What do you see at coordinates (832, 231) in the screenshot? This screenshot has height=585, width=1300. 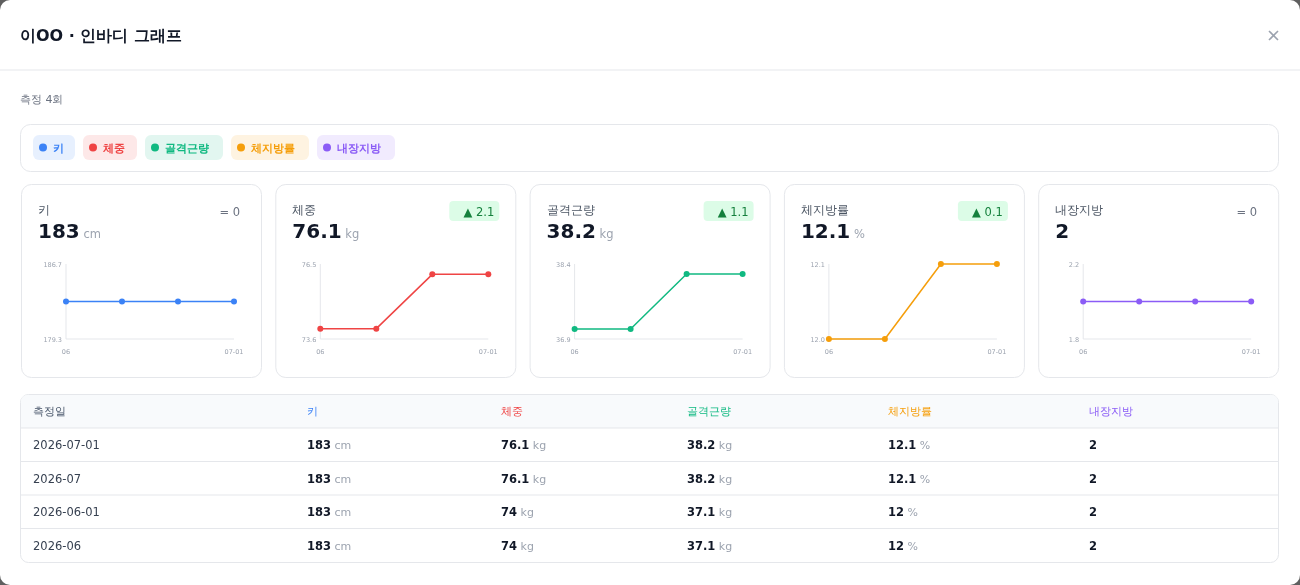 I see `chart-subtitle: 12.1 %` at bounding box center [832, 231].